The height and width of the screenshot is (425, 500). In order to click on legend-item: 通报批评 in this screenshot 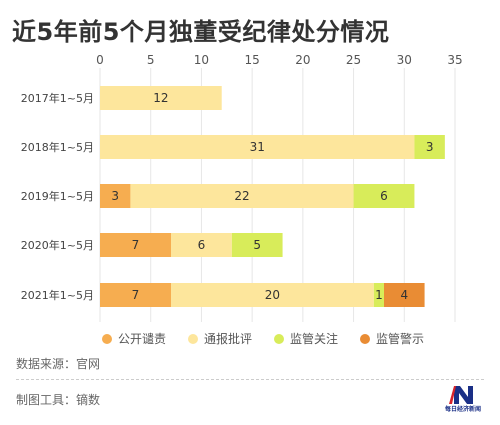, I will do `click(220, 338)`.